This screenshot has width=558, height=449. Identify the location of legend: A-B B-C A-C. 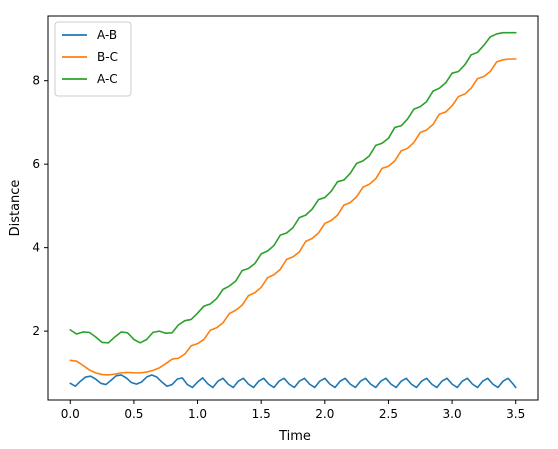
(93, 59).